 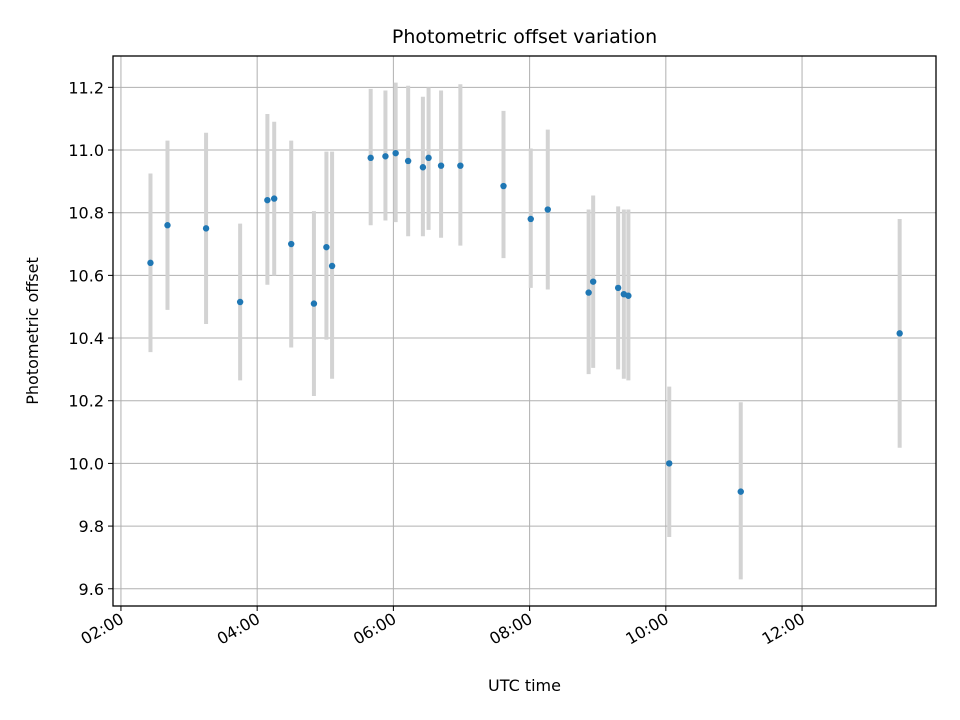 I want to click on y-axis-label: Photometric offset, so click(x=32, y=331).